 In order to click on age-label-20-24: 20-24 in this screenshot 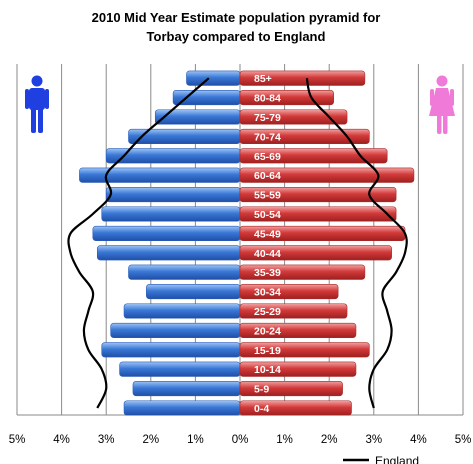, I will do `click(267, 331)`.